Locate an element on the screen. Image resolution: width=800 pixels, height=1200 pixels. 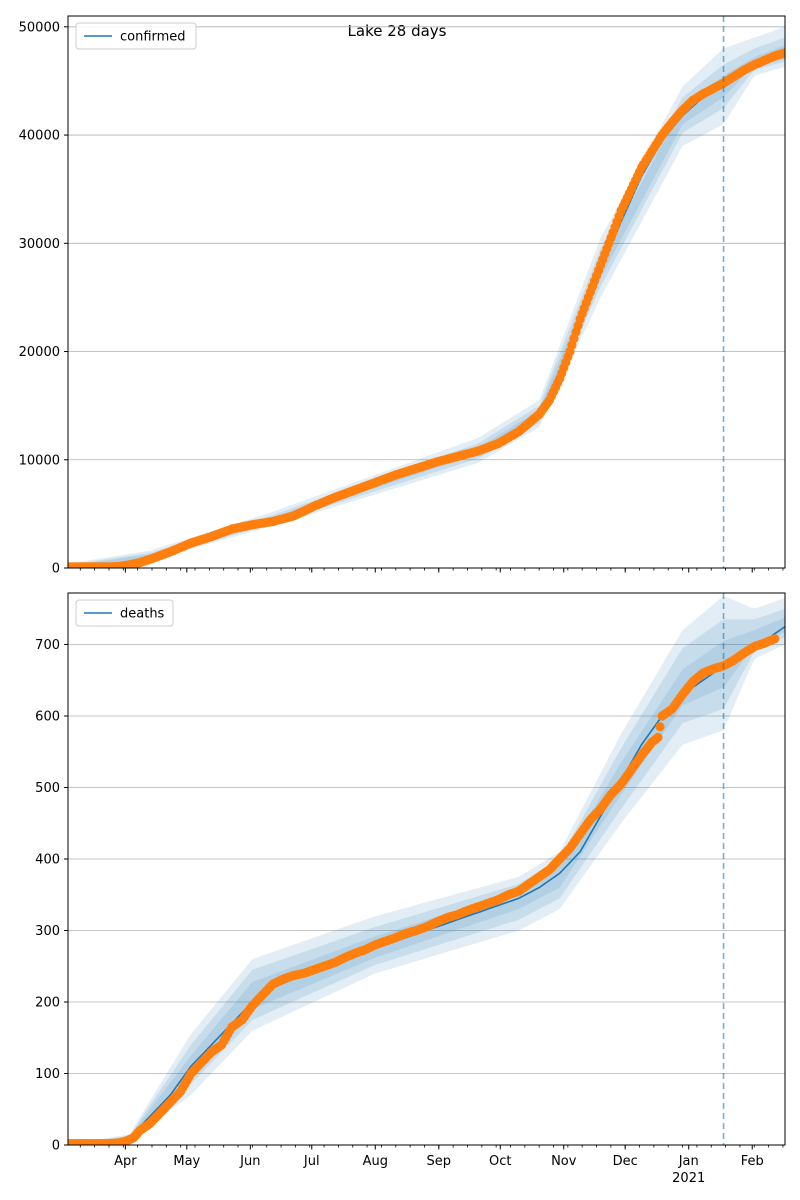
legend-label: deaths is located at coordinates (142, 614).